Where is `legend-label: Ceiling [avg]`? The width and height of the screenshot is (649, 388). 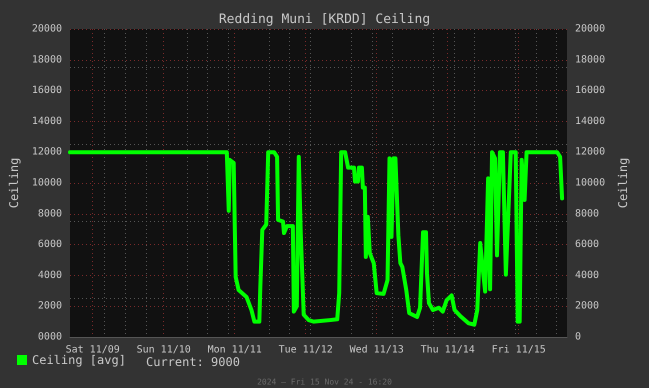 legend-label: Ceiling [avg] is located at coordinates (79, 360).